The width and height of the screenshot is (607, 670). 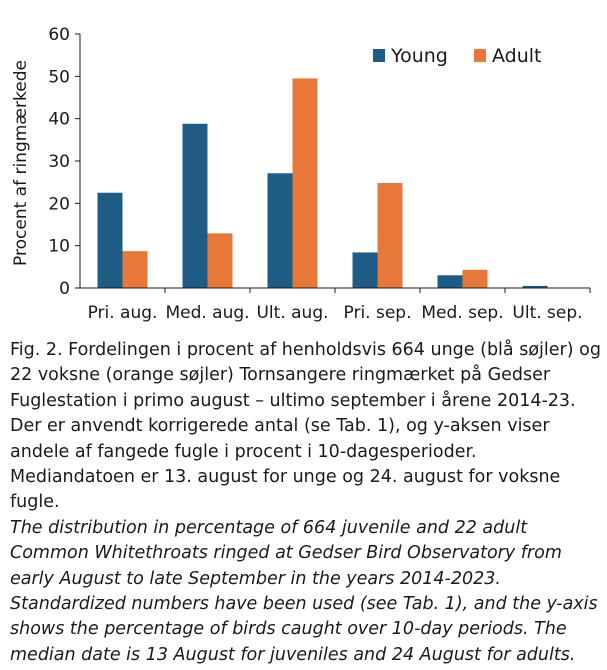 What do you see at coordinates (457, 56) in the screenshot?
I see `legend: Young Adult` at bounding box center [457, 56].